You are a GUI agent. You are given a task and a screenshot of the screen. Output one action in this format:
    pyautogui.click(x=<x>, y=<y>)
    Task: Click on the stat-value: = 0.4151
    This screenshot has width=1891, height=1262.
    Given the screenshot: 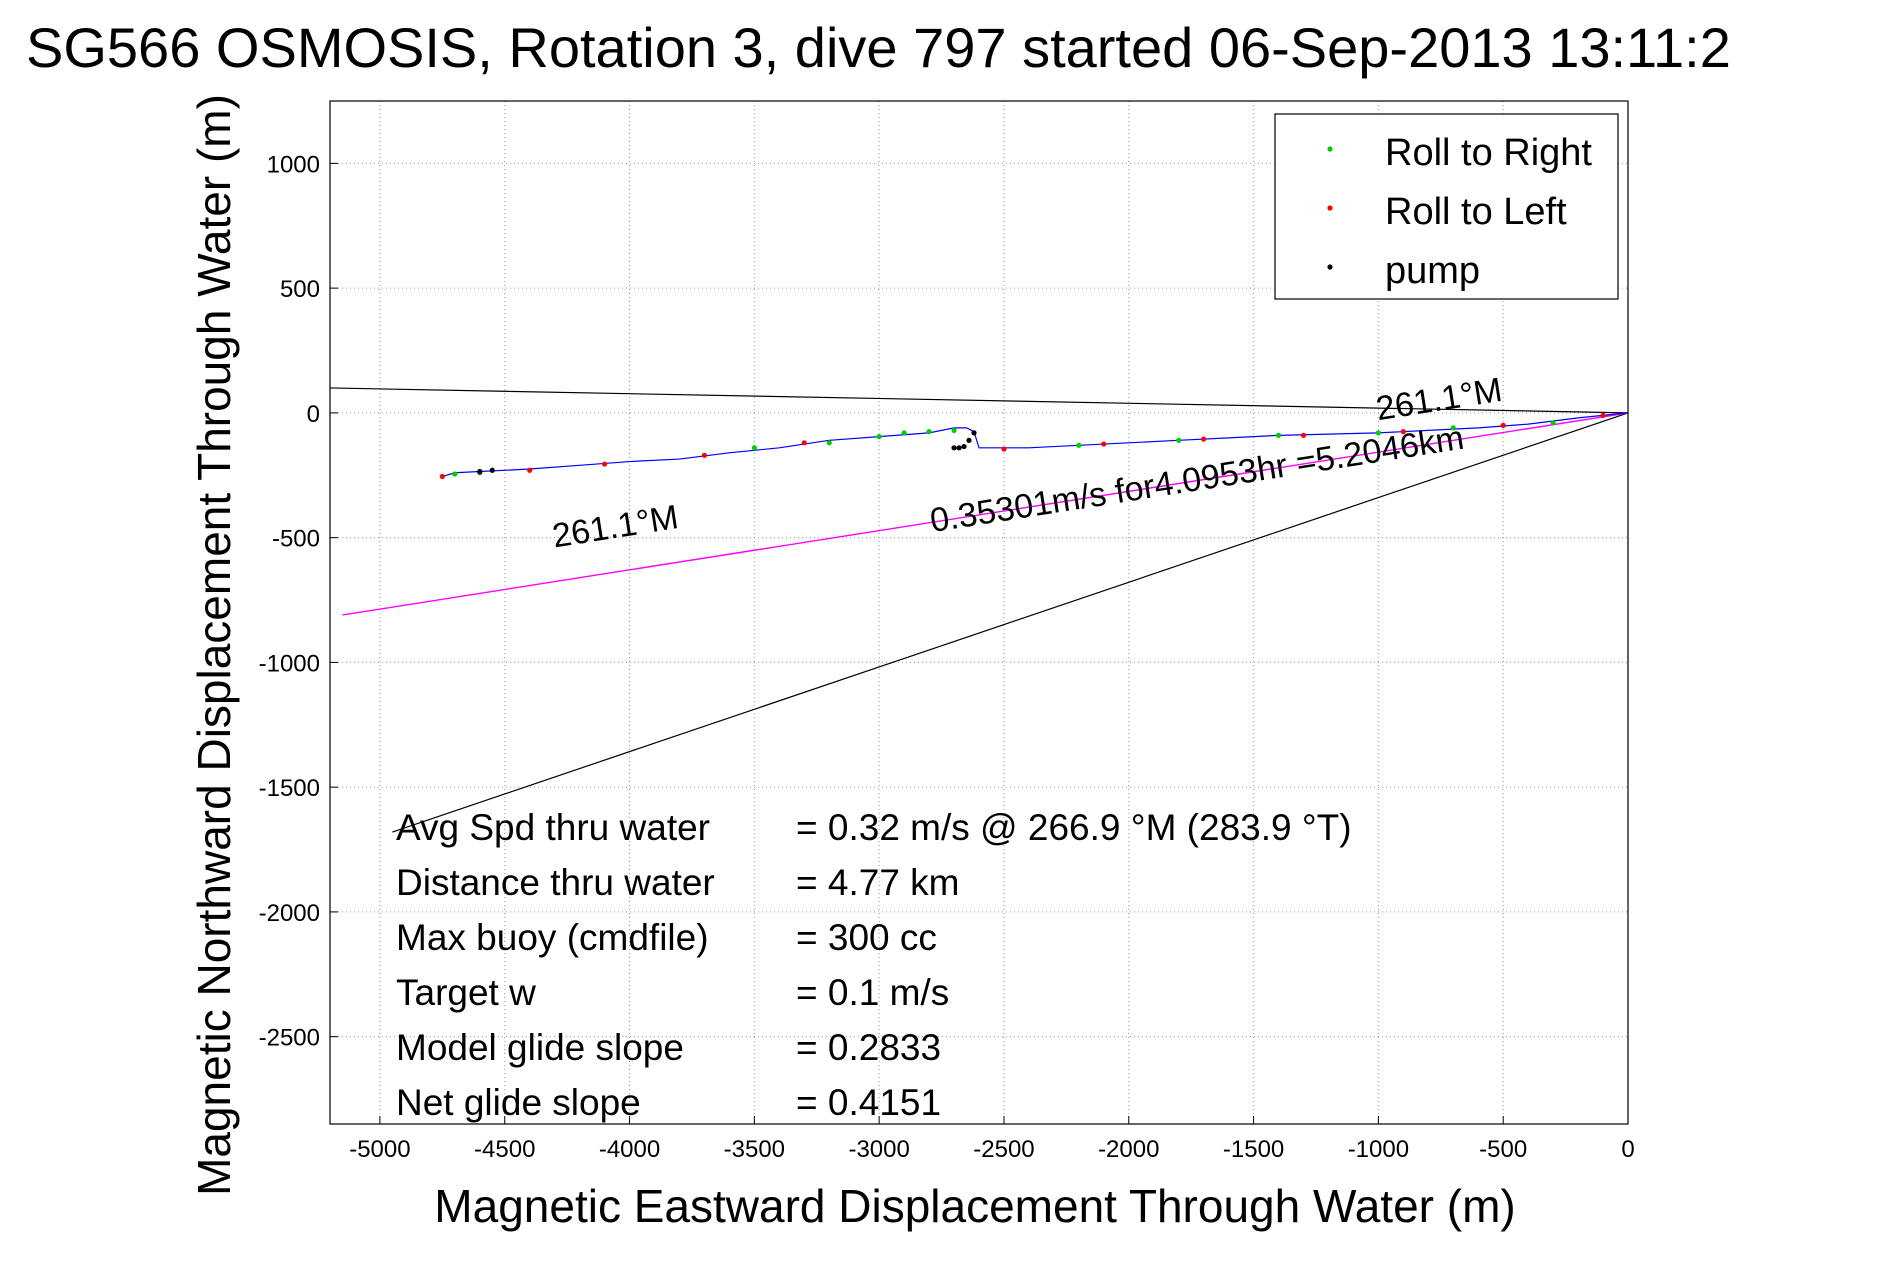 What is the action you would take?
    pyautogui.click(x=868, y=1102)
    